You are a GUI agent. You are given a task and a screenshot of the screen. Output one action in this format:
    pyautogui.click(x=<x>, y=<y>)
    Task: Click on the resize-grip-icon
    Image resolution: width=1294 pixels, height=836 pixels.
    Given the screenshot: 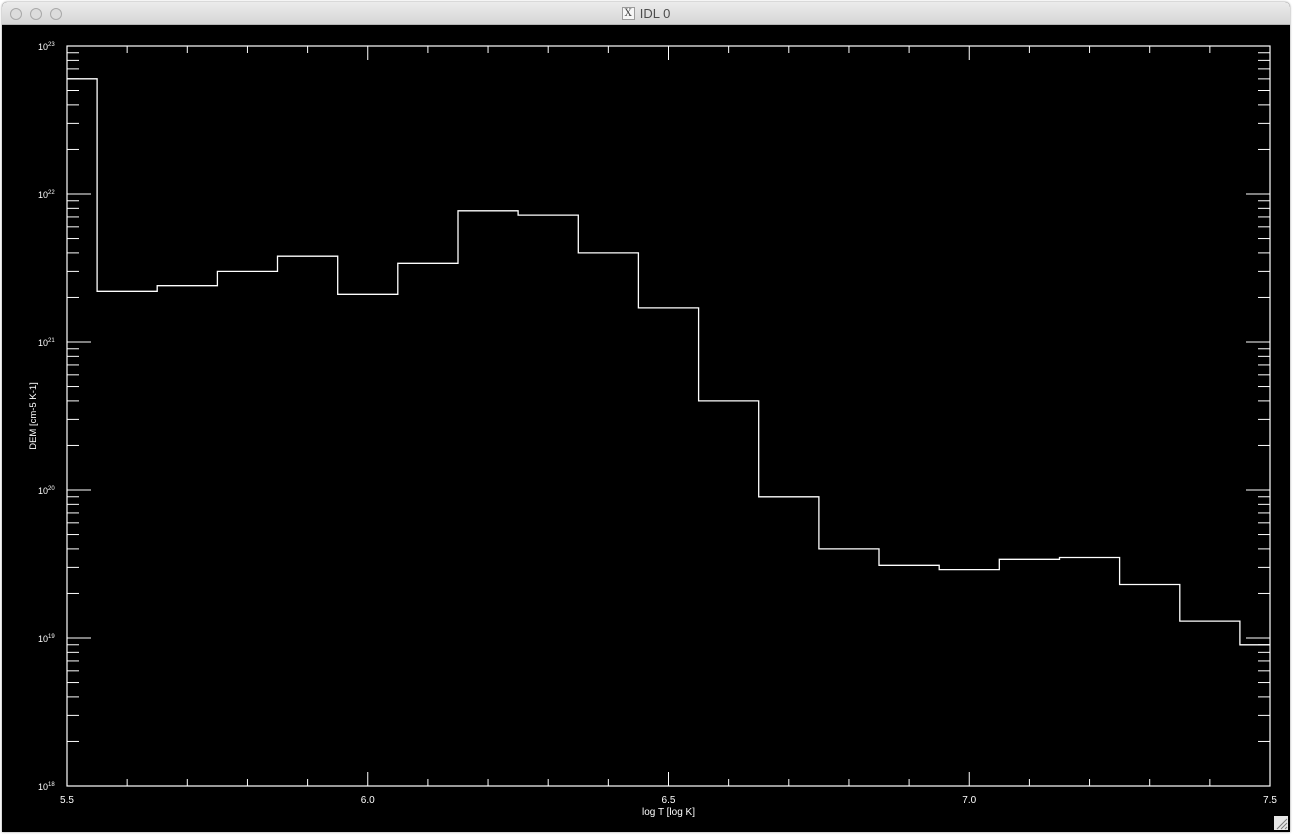 What is the action you would take?
    pyautogui.click(x=1281, y=823)
    